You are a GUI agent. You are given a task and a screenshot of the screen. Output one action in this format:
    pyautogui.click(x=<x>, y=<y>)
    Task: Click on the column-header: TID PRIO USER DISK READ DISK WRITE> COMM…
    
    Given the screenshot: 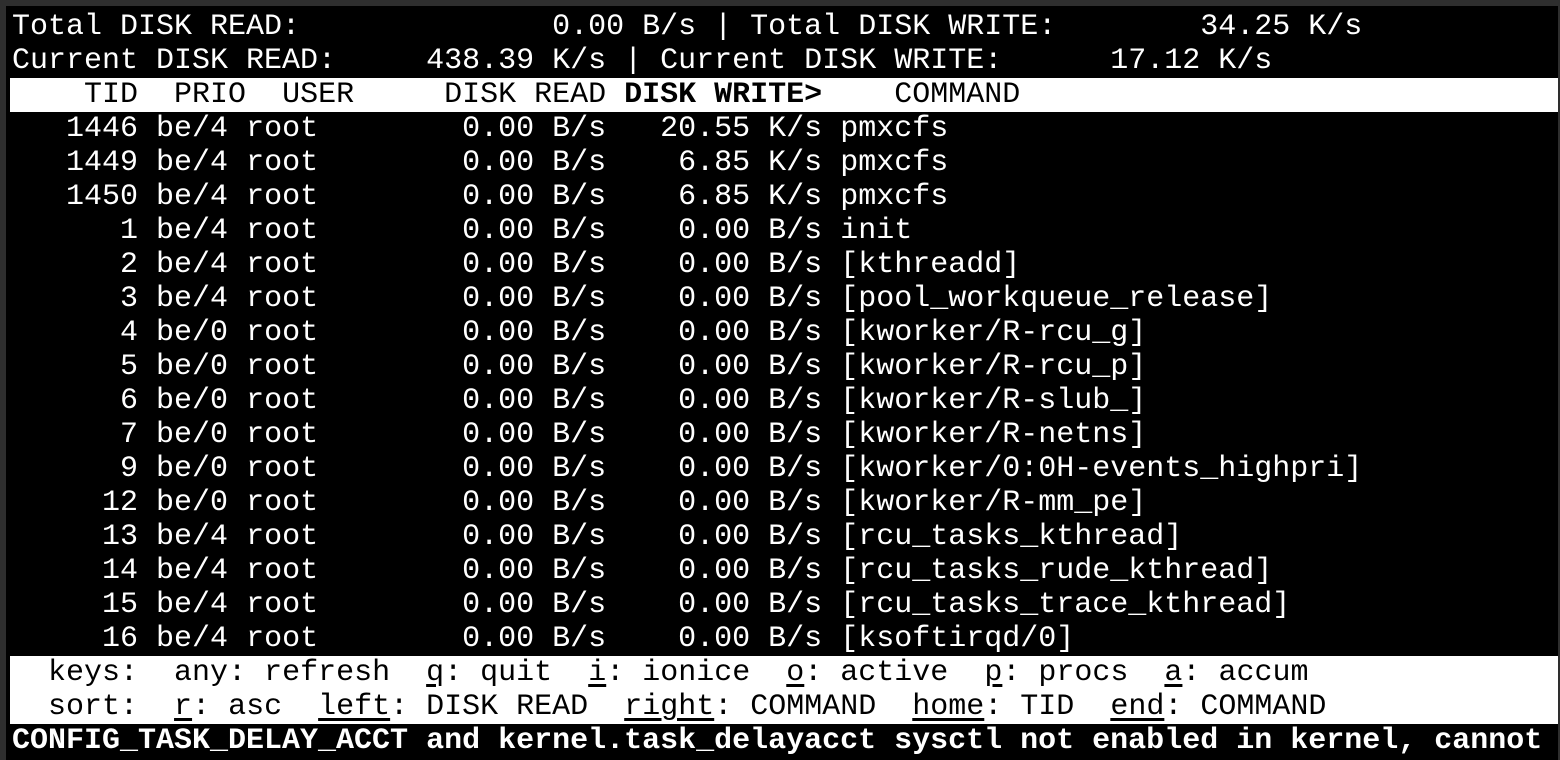 What is the action you would take?
    pyautogui.click(x=784, y=95)
    